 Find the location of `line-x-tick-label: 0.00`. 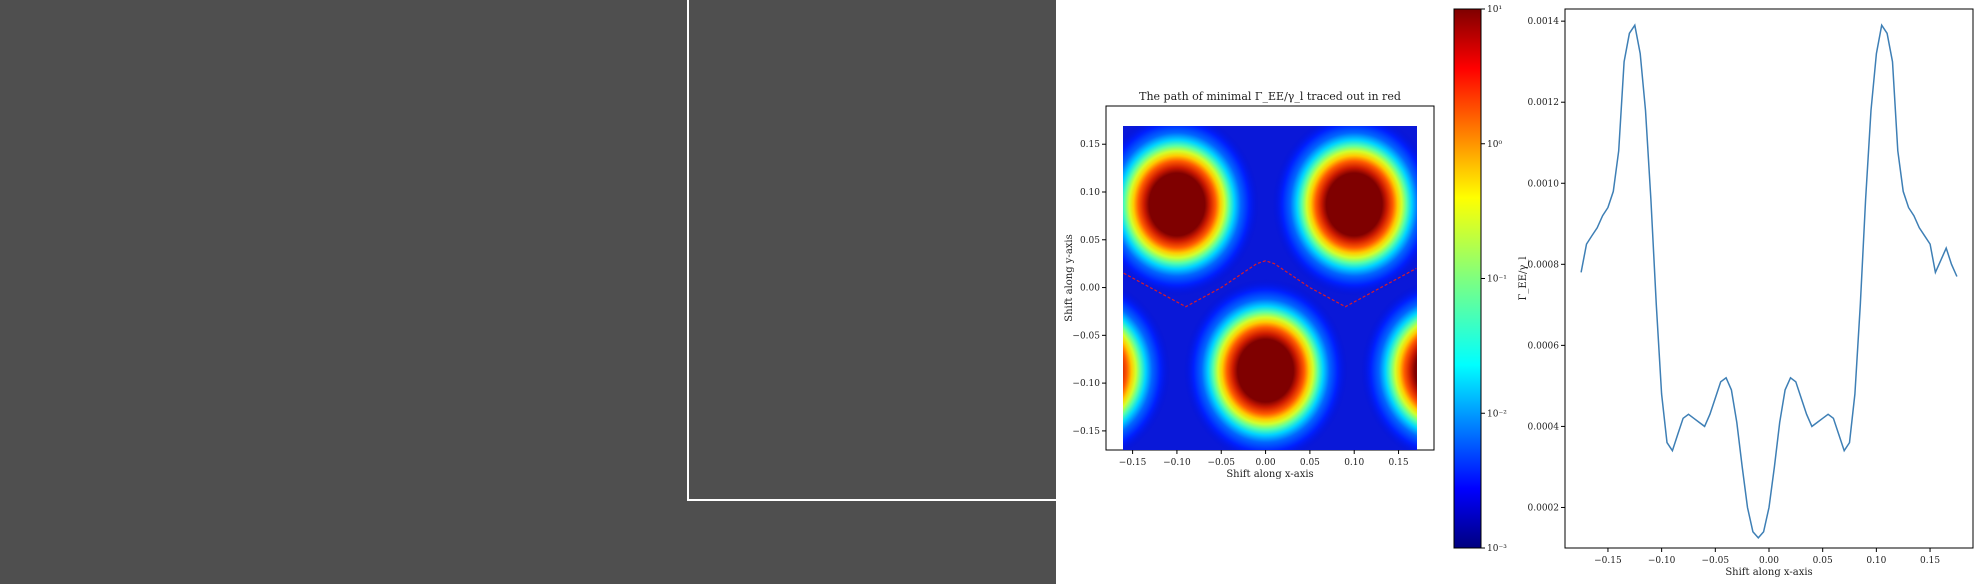

line-x-tick-label: 0.00 is located at coordinates (1769, 561).